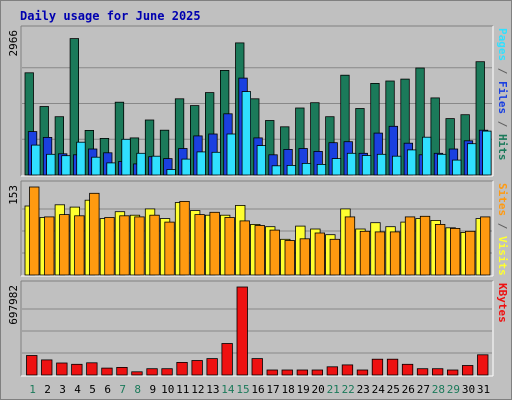  What do you see at coordinates (197, 389) in the screenshot?
I see `day-label-12: 12` at bounding box center [197, 389].